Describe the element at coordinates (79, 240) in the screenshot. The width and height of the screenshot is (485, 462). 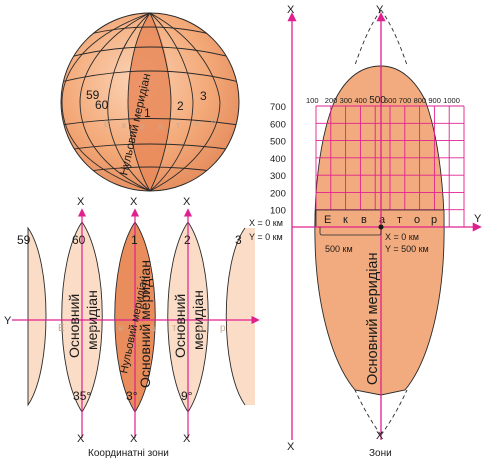
I see `zone-number-60: 60` at that location.